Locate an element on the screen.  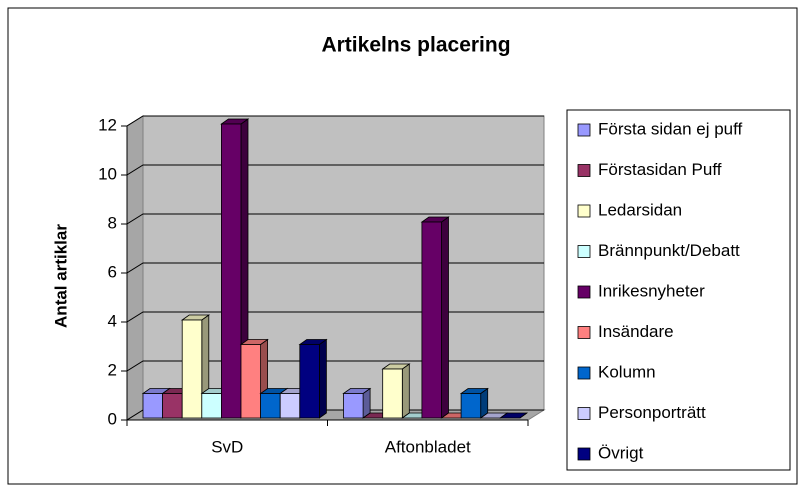
legend-label: Insändare is located at coordinates (636, 331).